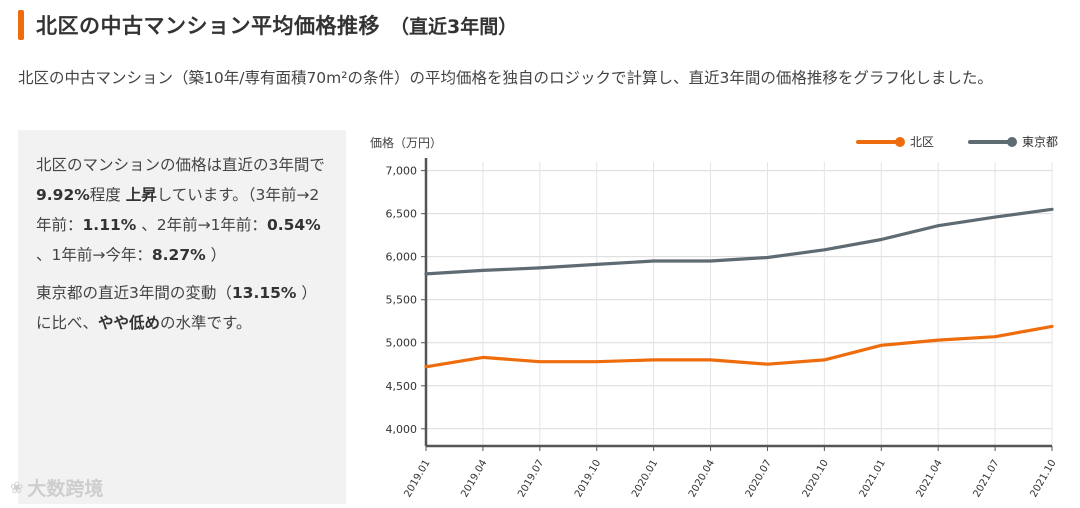 This screenshot has width=1080, height=508. What do you see at coordinates (65, 489) in the screenshot?
I see `watermark-text: 大数跨境` at bounding box center [65, 489].